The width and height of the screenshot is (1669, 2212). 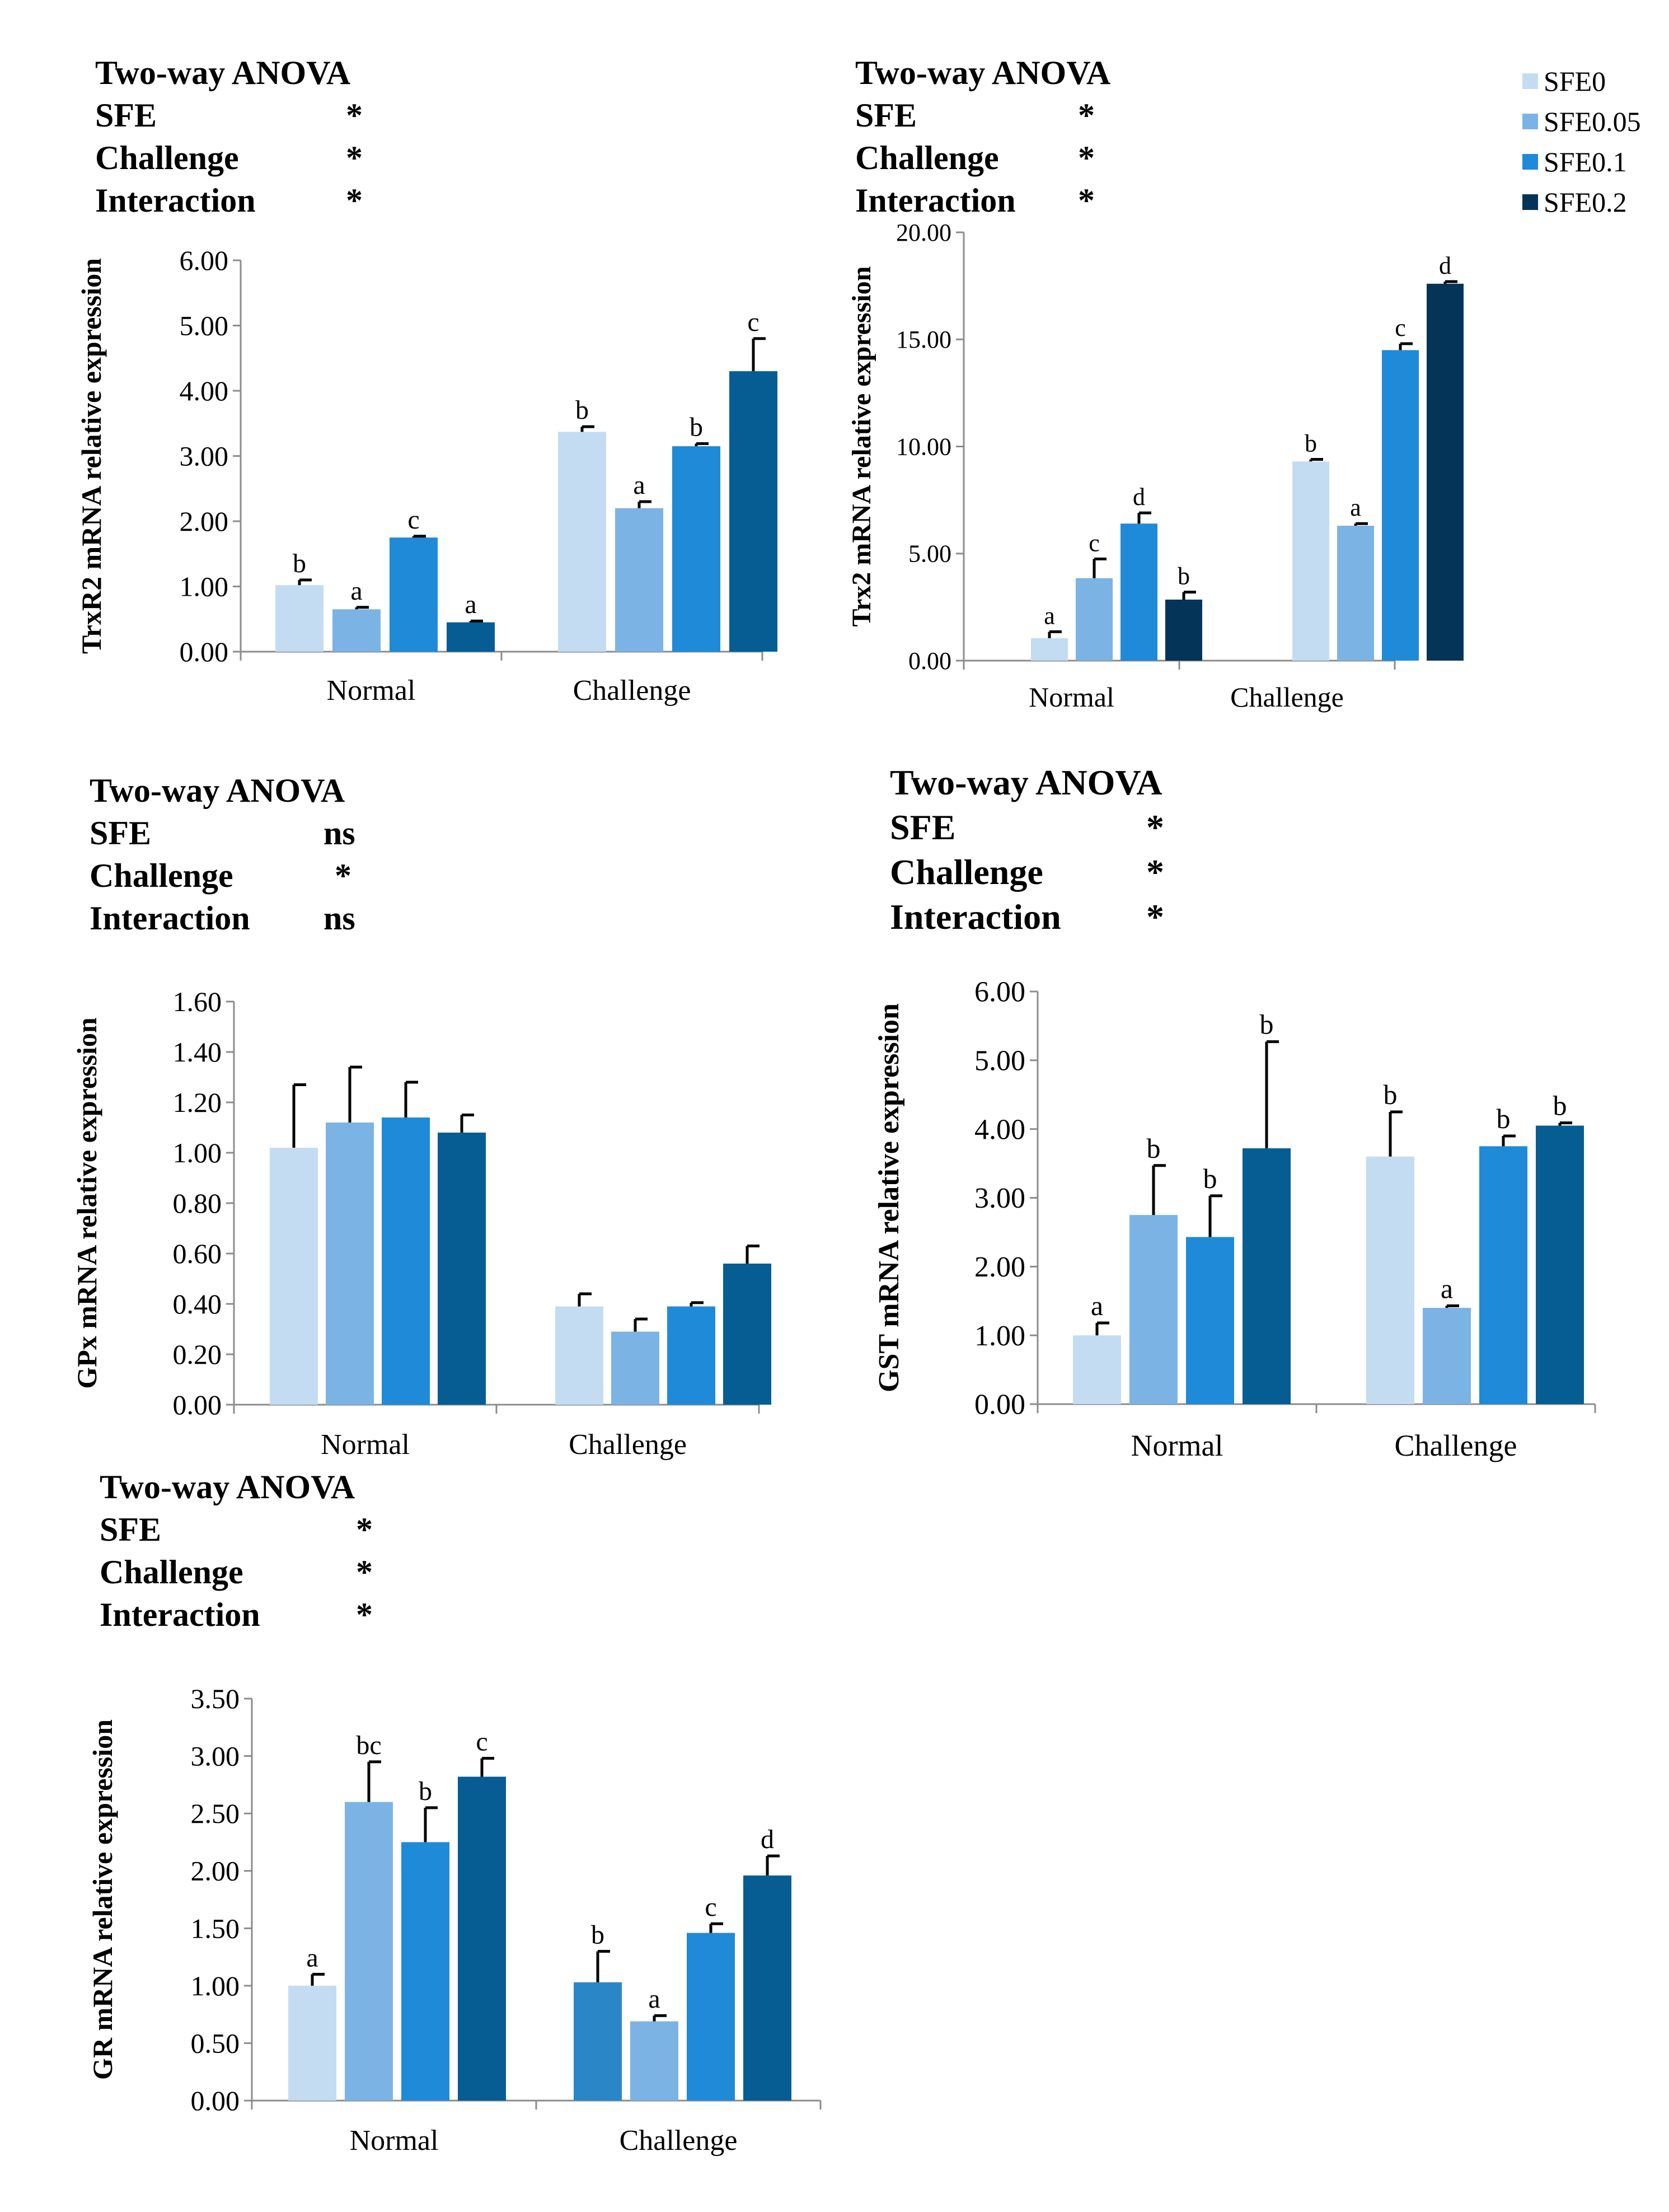 I want to click on y-tick-label: 1.20, so click(x=198, y=1102).